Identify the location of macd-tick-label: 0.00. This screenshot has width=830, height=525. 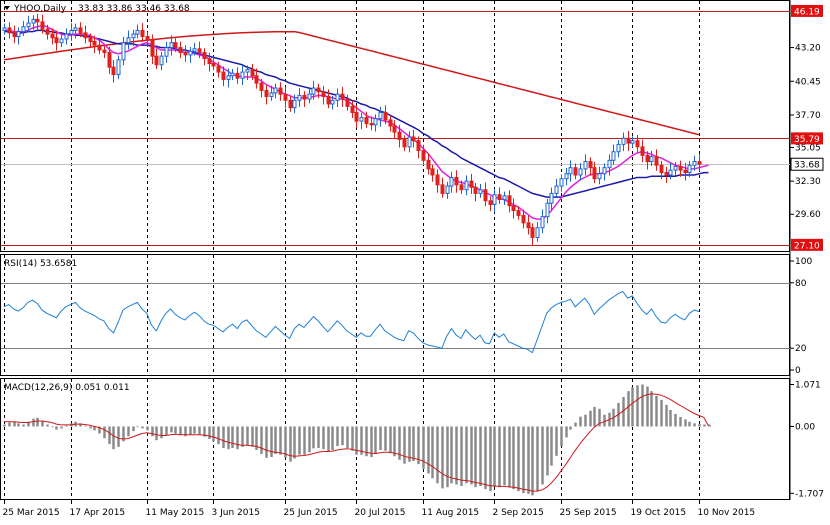
(805, 427).